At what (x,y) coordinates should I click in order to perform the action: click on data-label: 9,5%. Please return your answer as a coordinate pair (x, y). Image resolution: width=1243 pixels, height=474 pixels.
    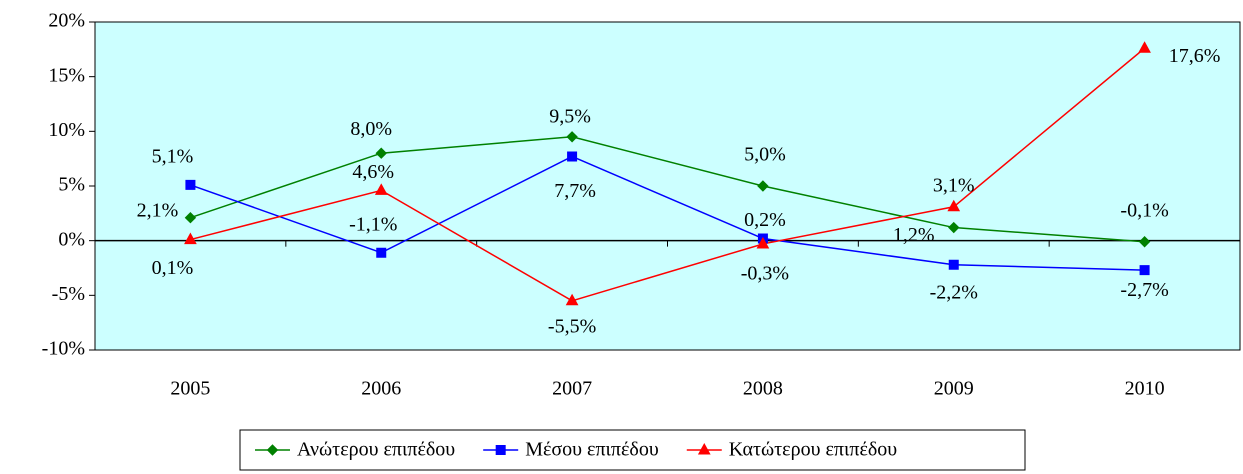
    Looking at the image, I should click on (570, 116).